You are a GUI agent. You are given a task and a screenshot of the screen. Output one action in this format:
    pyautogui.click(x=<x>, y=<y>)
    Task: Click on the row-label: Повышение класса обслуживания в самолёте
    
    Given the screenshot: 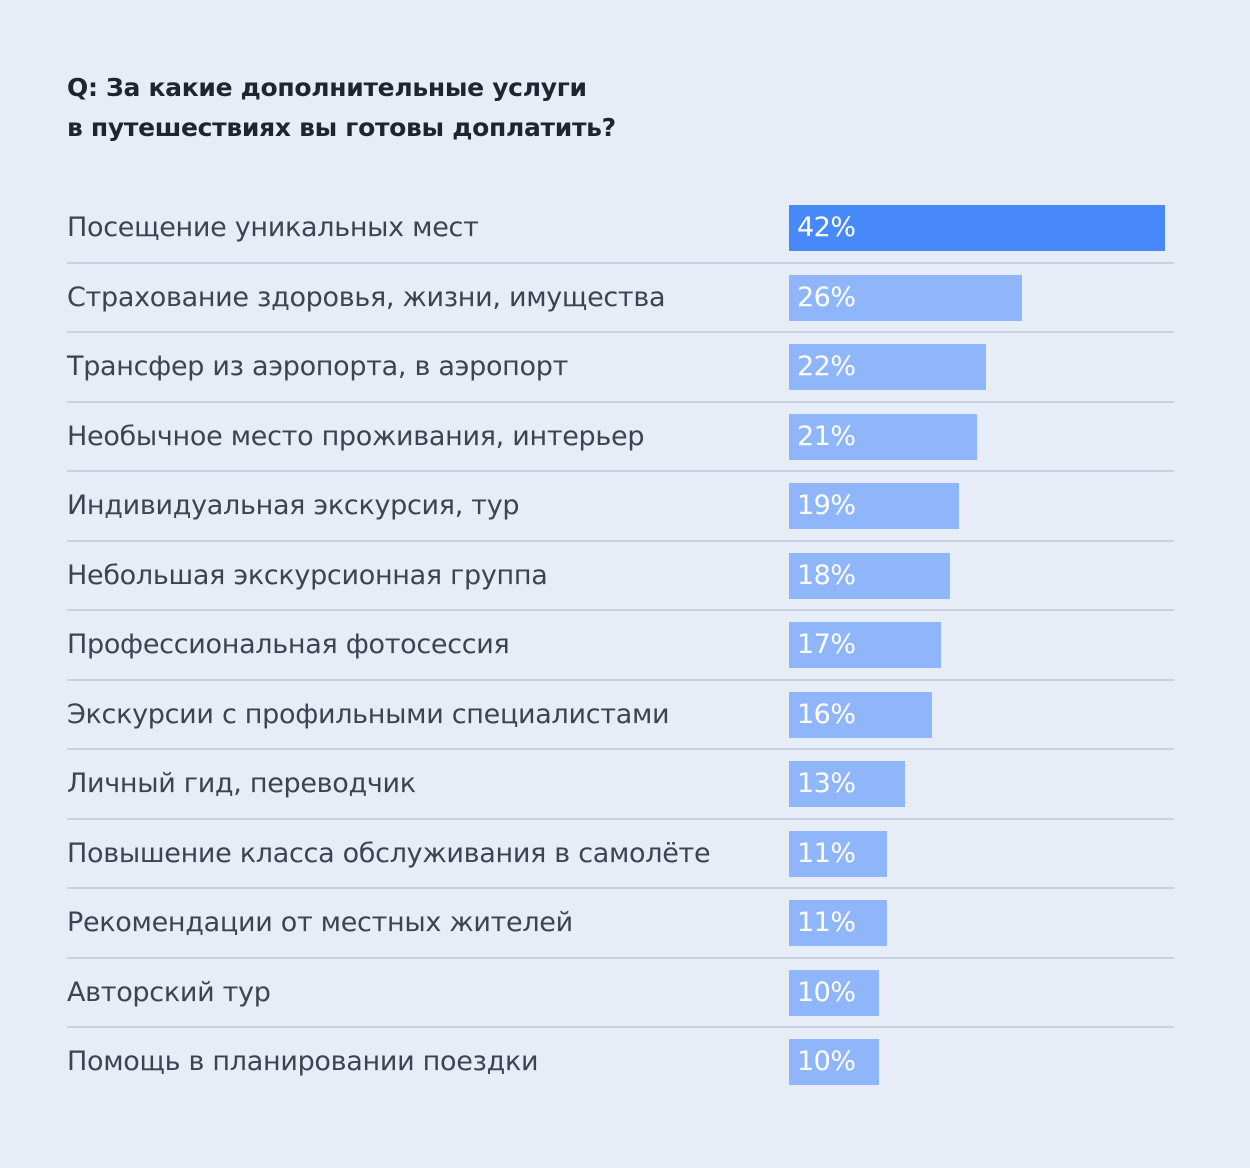 What is the action you would take?
    pyautogui.click(x=389, y=853)
    